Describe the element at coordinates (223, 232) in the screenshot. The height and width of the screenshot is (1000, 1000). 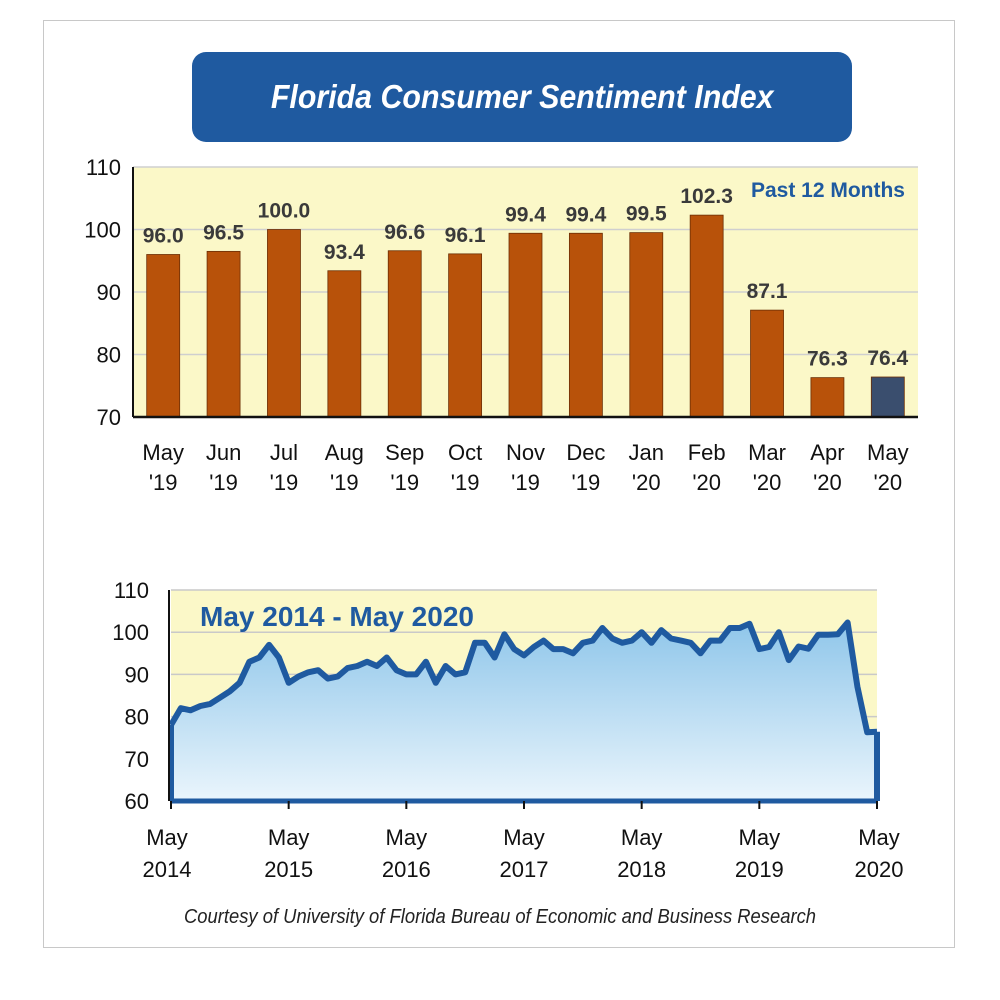
I see `bar-value-label: 96.5` at that location.